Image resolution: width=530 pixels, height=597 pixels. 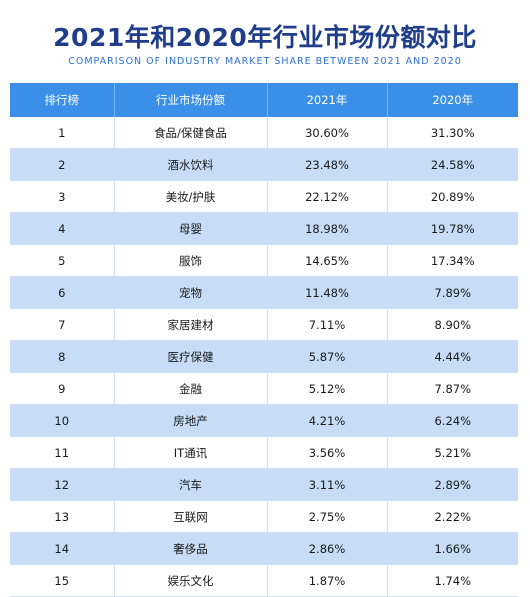 I want to click on industry-cell: 宠物, so click(x=191, y=292).